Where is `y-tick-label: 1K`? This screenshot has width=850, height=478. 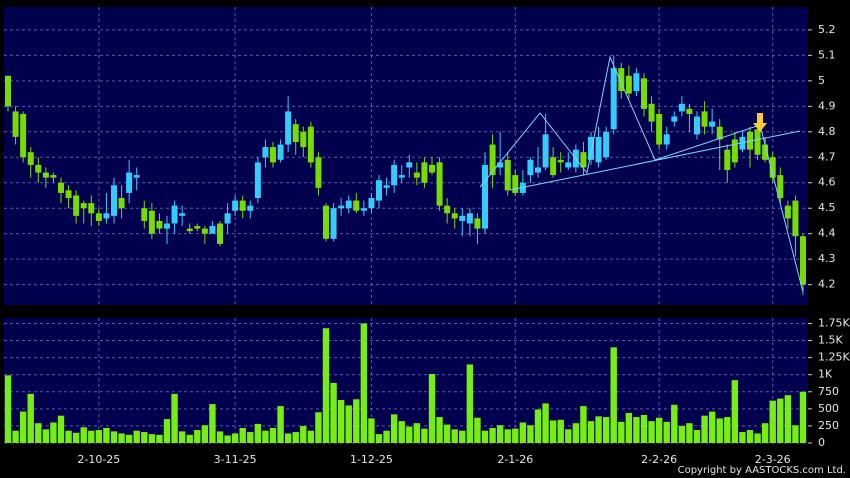 y-tick-label: 1K is located at coordinates (825, 374).